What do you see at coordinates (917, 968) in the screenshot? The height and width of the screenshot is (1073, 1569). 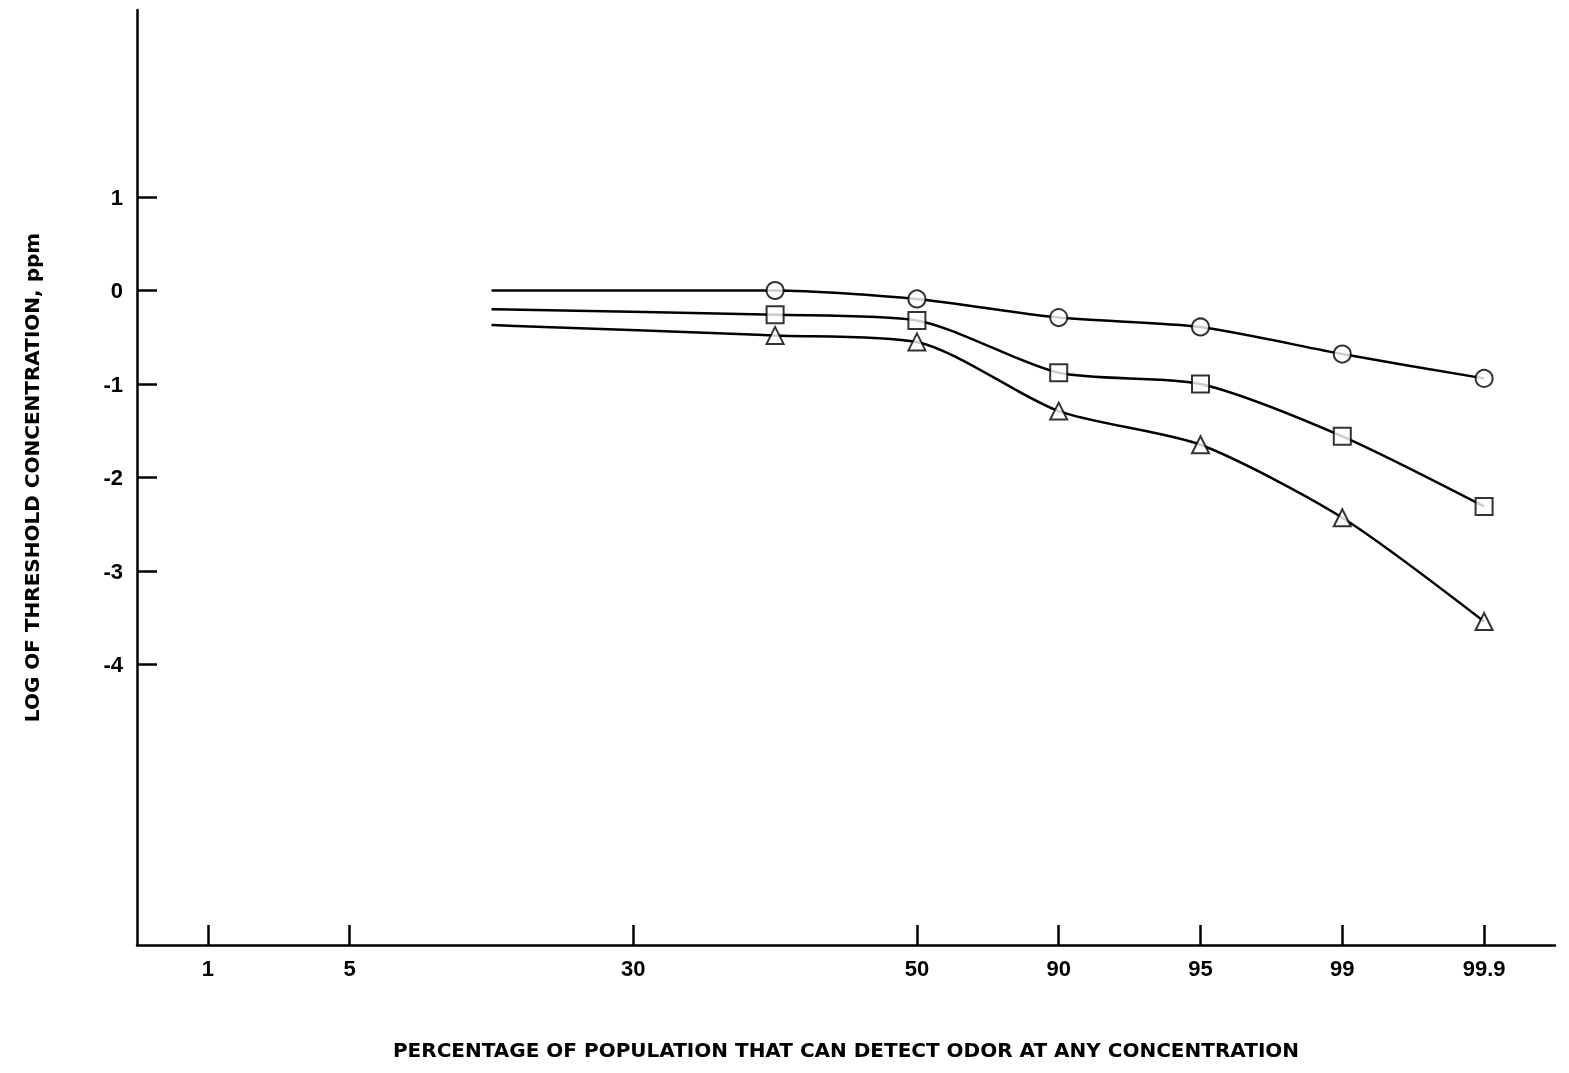 I see `x-tick-label: 50` at bounding box center [917, 968].